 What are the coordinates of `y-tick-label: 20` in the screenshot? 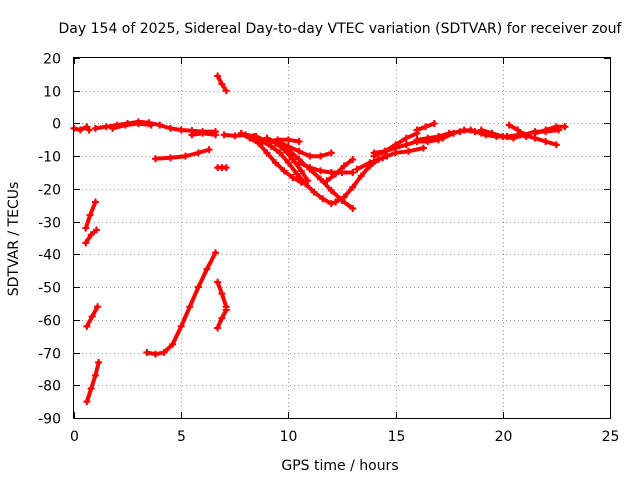 It's located at (52, 60).